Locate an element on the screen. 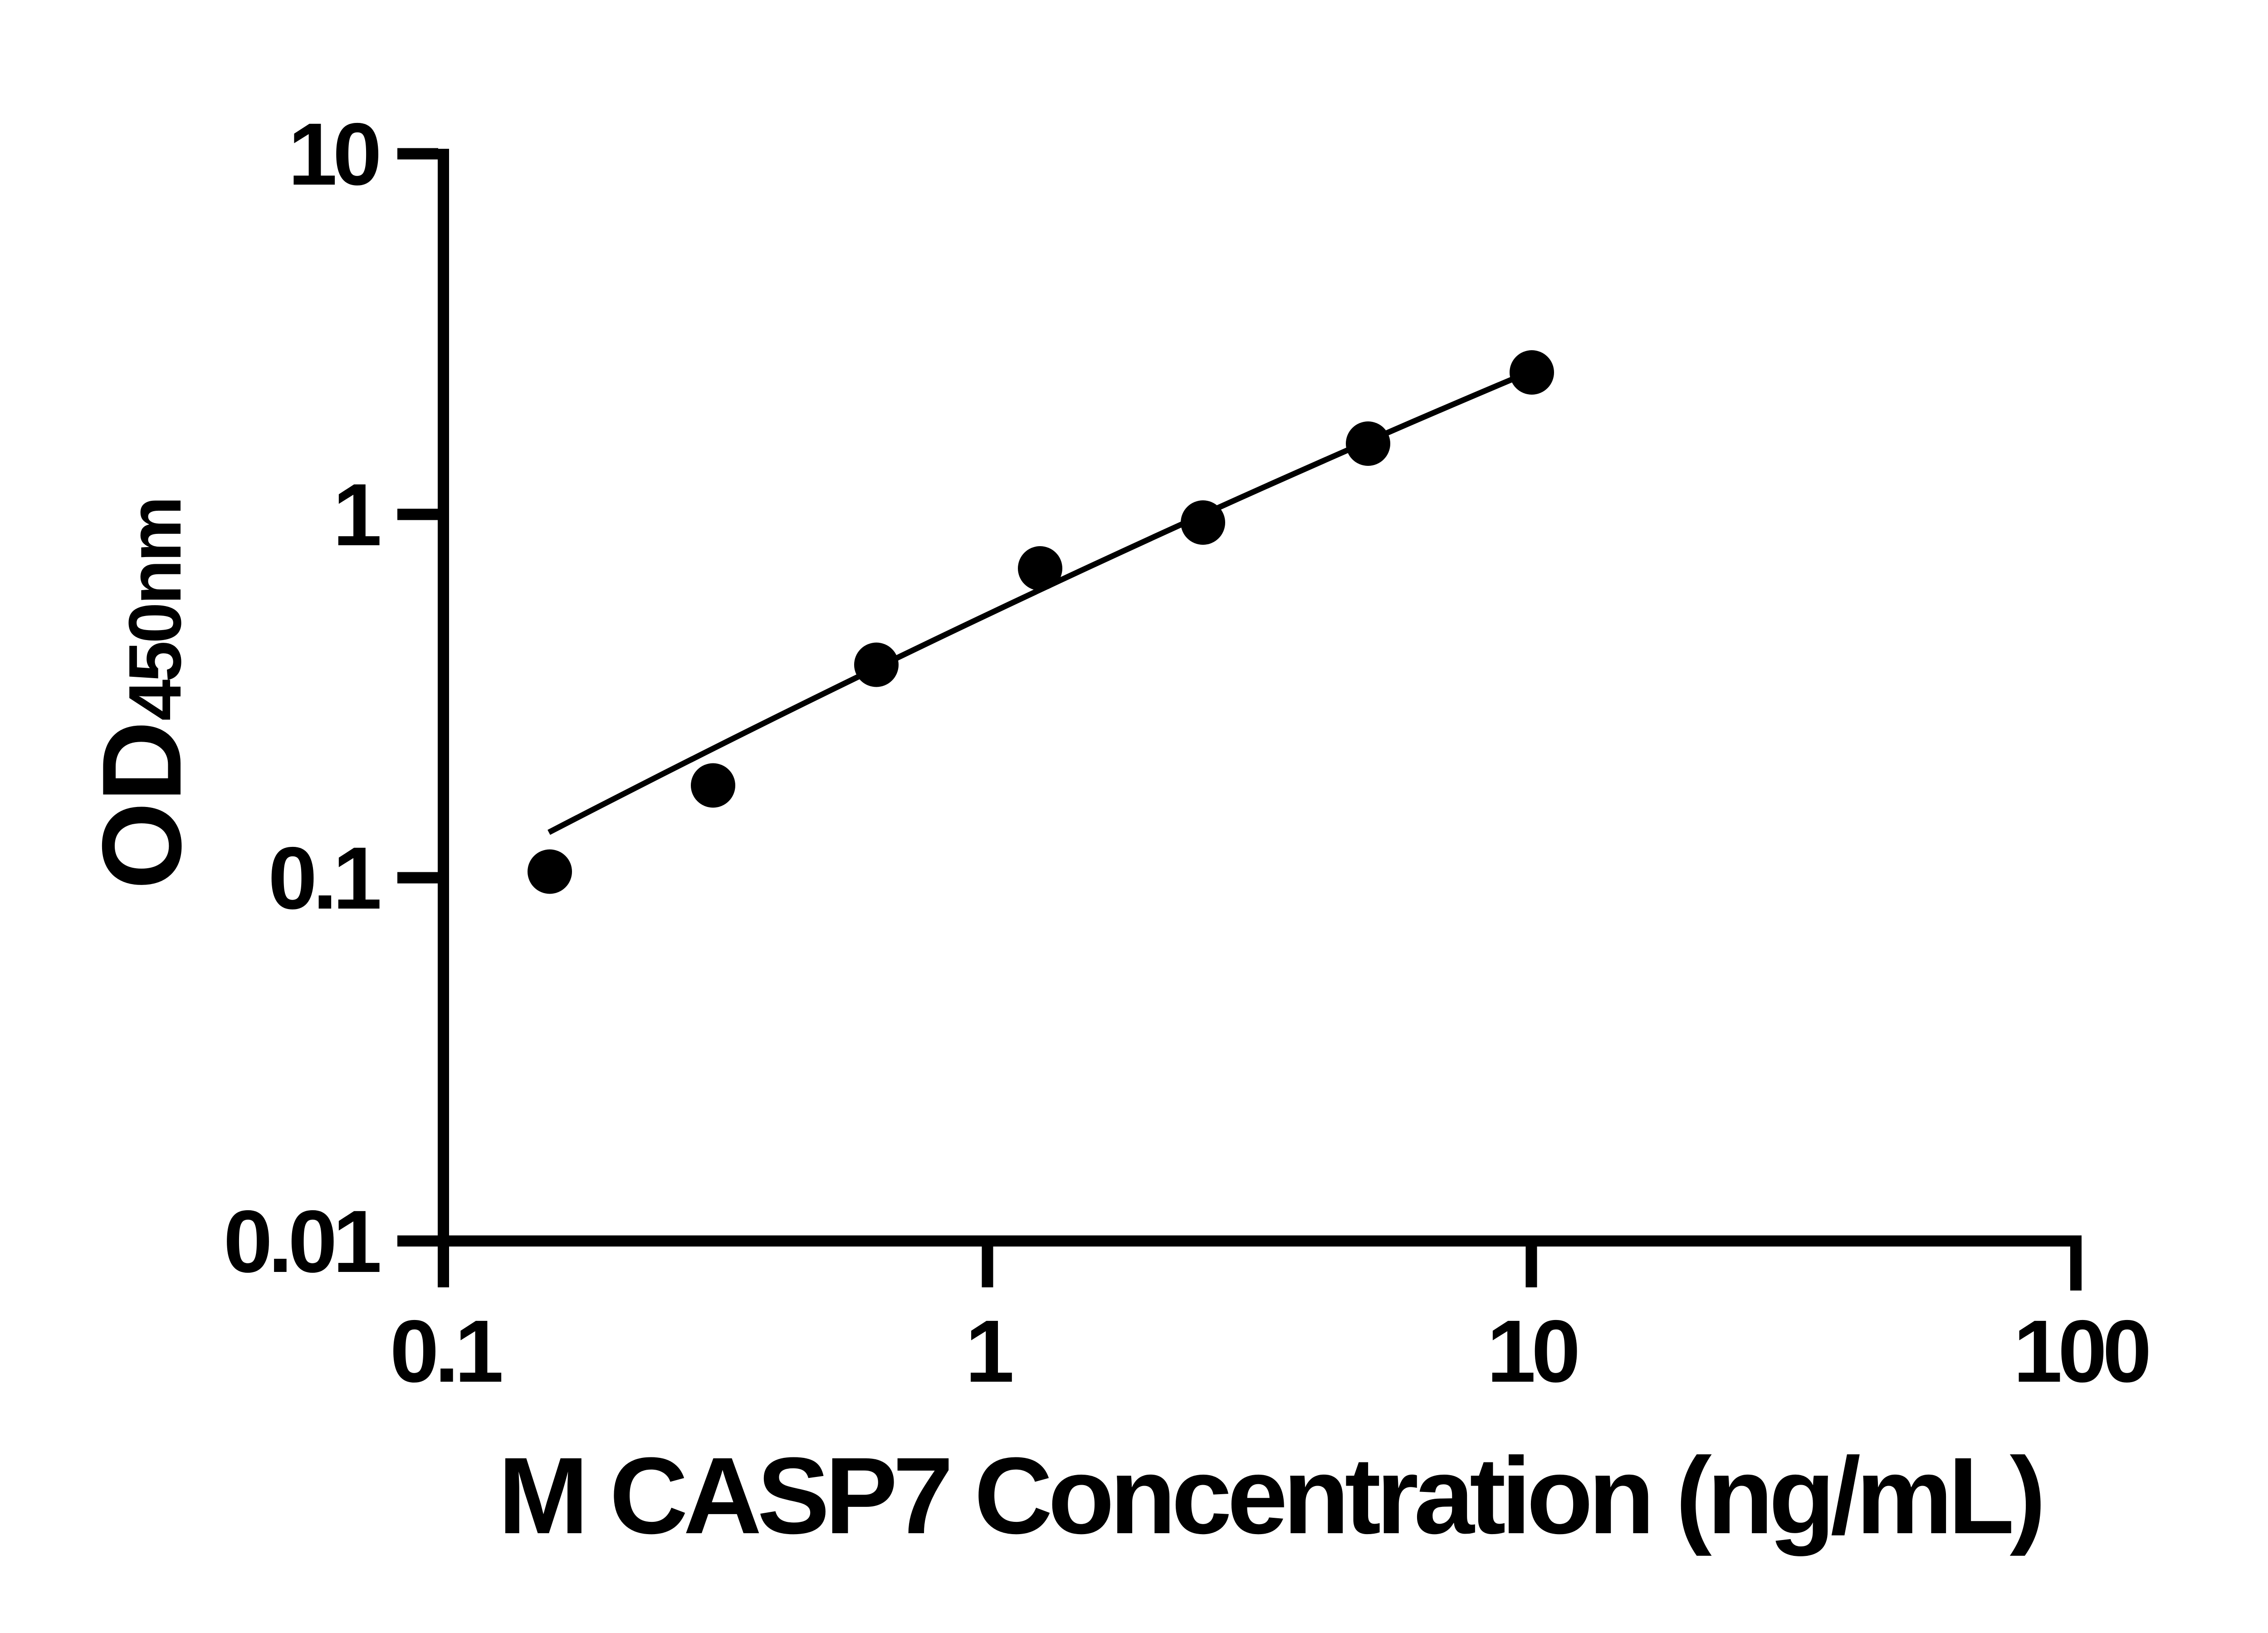 The height and width of the screenshot is (1633, 2268). svg-text: M CASP7 Concentration (ng/mL) is located at coordinates (1270, 1495).